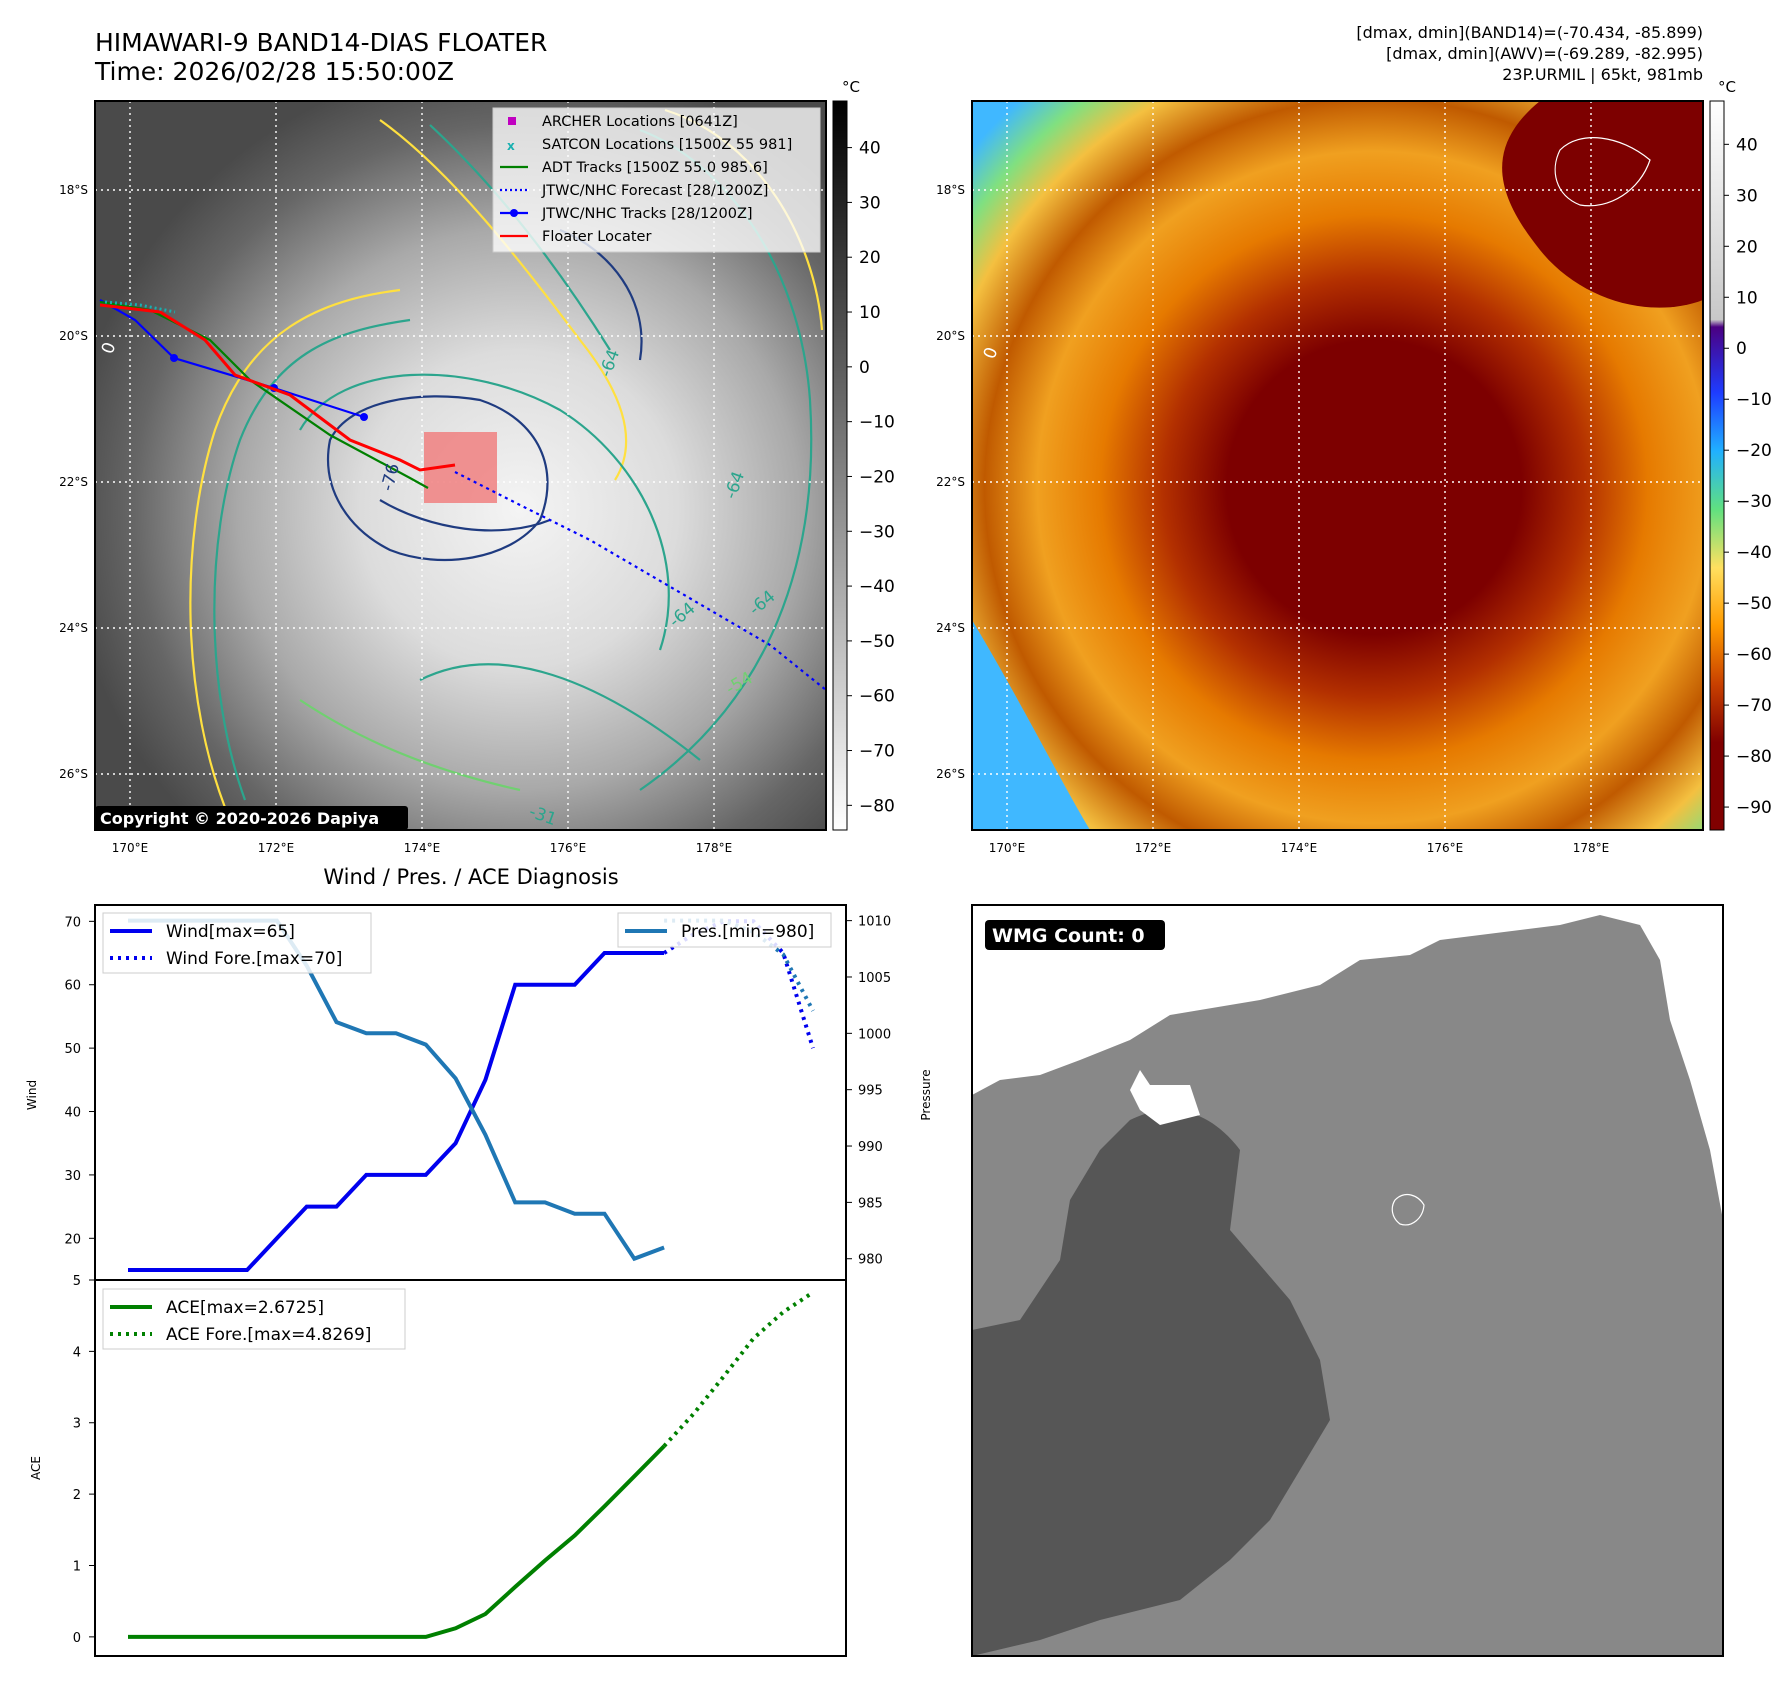  What do you see at coordinates (950, 190) in the screenshot?
I see `map2-lat-18: 18°S` at bounding box center [950, 190].